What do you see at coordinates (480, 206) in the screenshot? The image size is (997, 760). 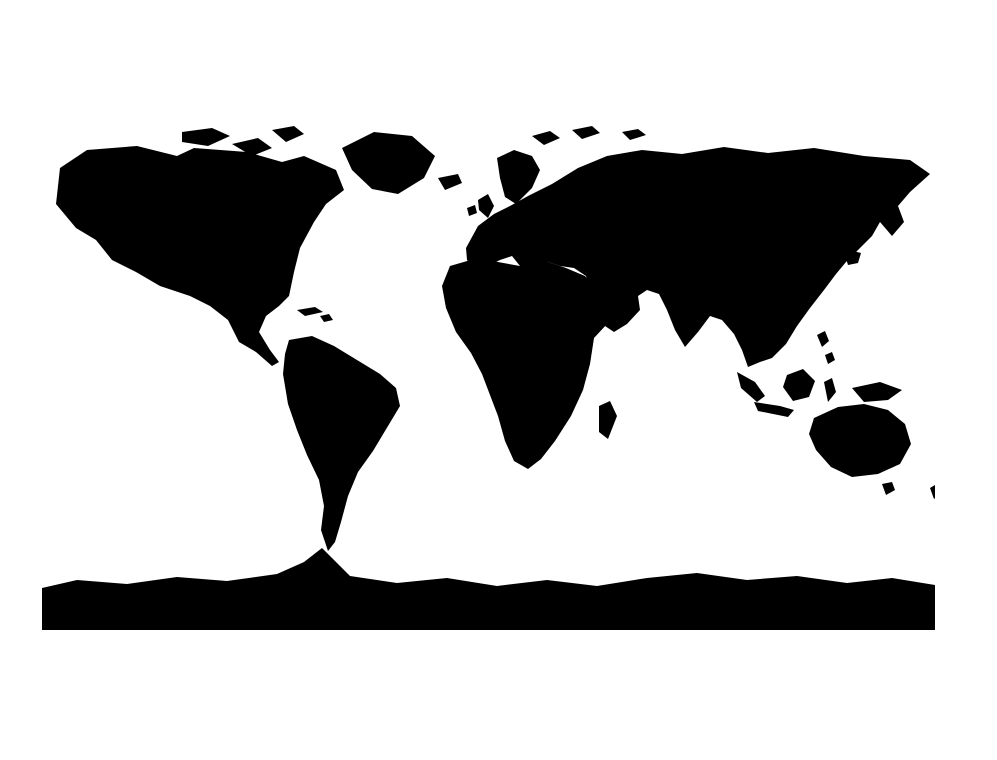 I see `landmass-british-isles` at bounding box center [480, 206].